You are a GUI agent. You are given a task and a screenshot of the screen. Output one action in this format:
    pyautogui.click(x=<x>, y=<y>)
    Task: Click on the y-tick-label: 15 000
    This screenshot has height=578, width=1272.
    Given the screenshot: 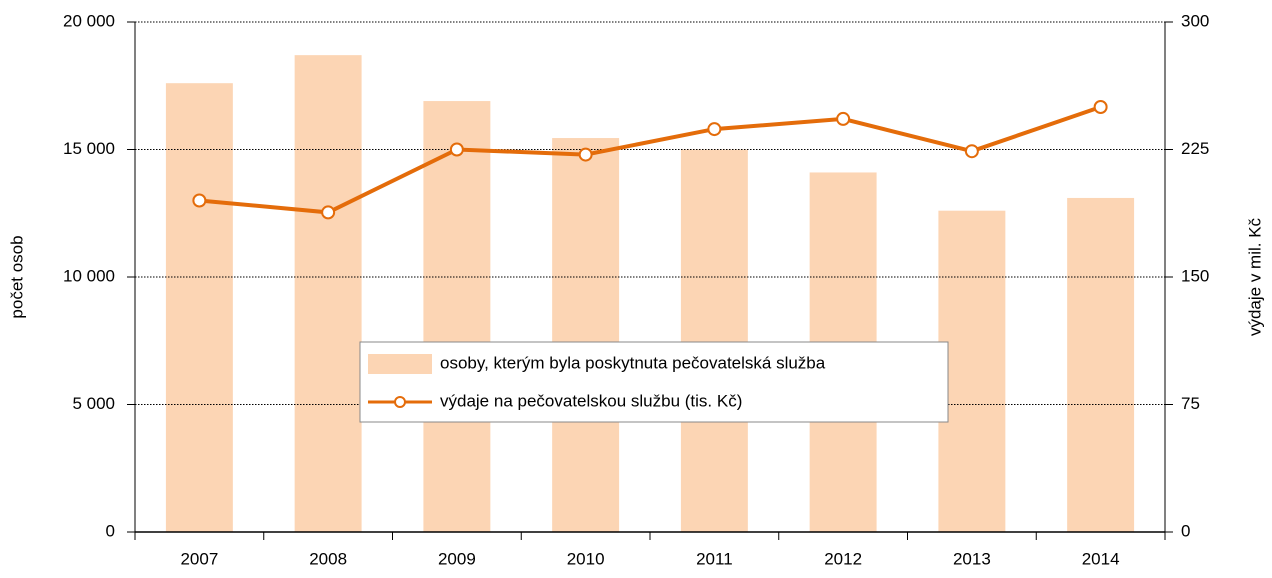 What is the action you would take?
    pyautogui.click(x=89, y=148)
    